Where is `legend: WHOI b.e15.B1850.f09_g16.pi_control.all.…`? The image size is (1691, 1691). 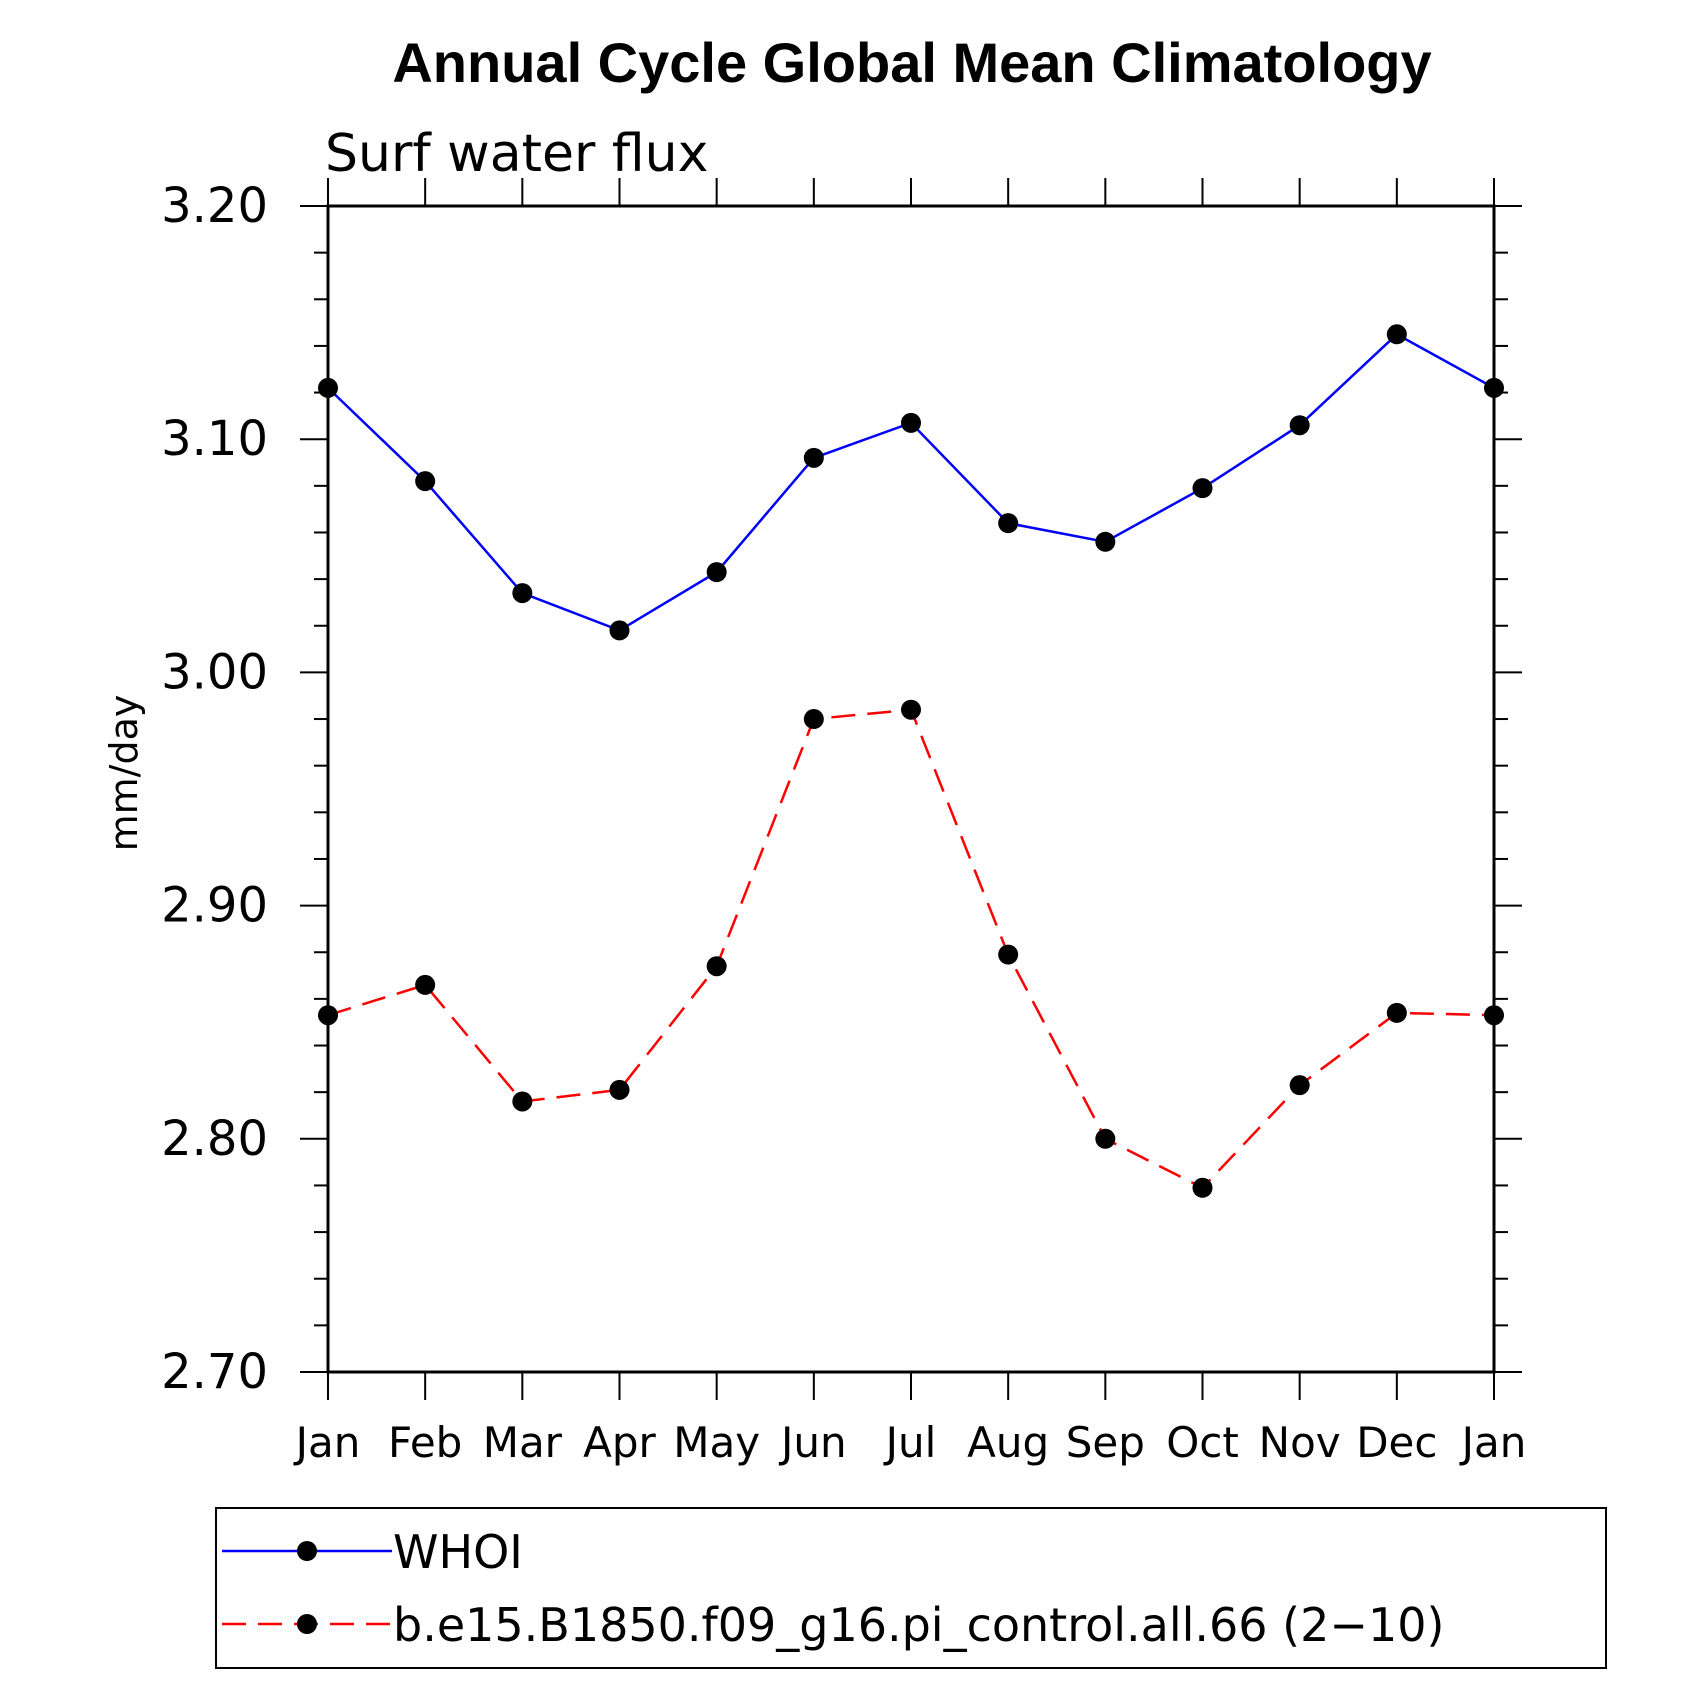
legend: WHOI b.e15.B1850.f09_g16.pi_control.all.… is located at coordinates (911, 1588).